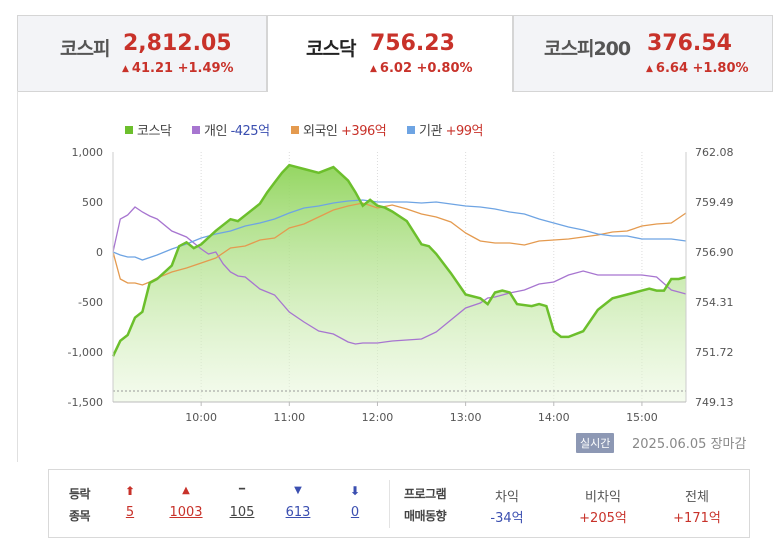 This screenshot has height=544, width=773. I want to click on market-close-date: 2025.06.05 장마감, so click(689, 444).